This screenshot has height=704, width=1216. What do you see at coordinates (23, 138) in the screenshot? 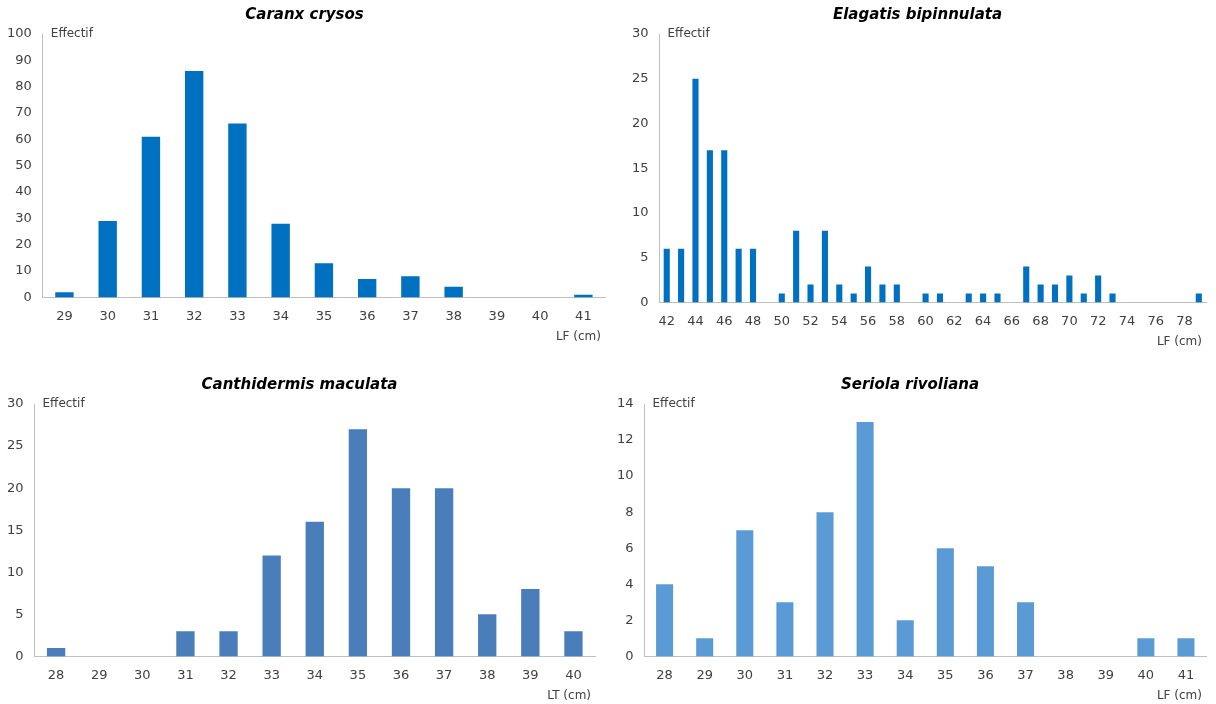
I see `y-tick-label: 60` at bounding box center [23, 138].